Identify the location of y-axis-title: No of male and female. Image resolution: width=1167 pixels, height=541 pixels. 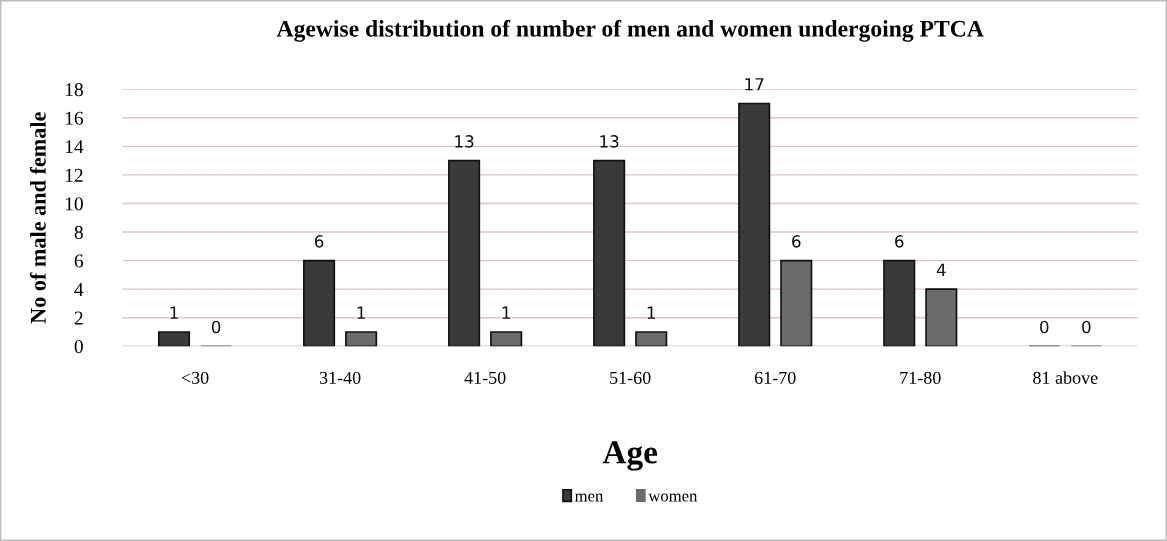
(37, 218).